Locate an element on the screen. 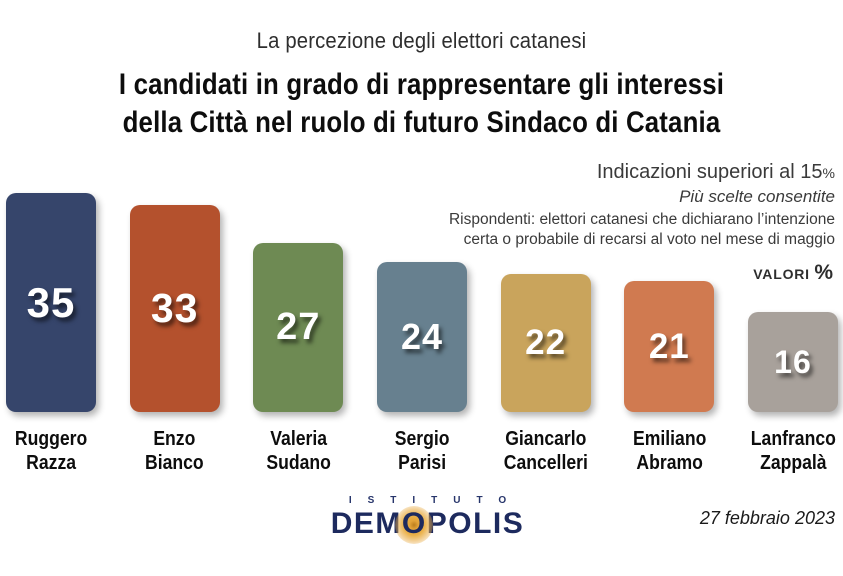 The height and width of the screenshot is (576, 843). candidate-name: Giancarlo Cancelleri is located at coordinates (546, 451).